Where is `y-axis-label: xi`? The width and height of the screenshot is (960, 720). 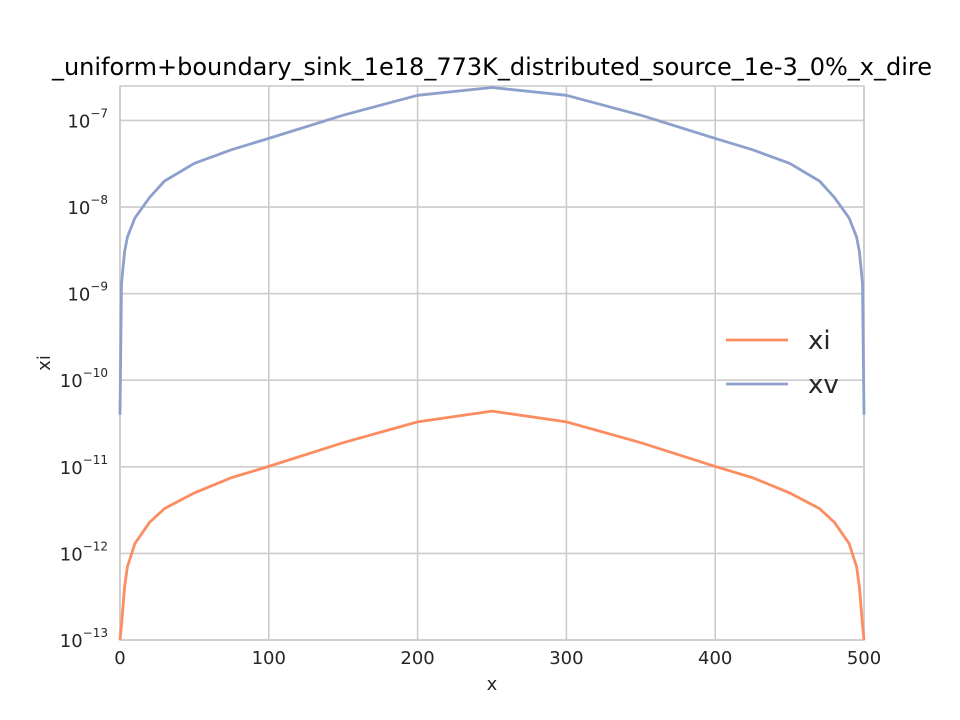 y-axis-label: xi is located at coordinates (44, 363).